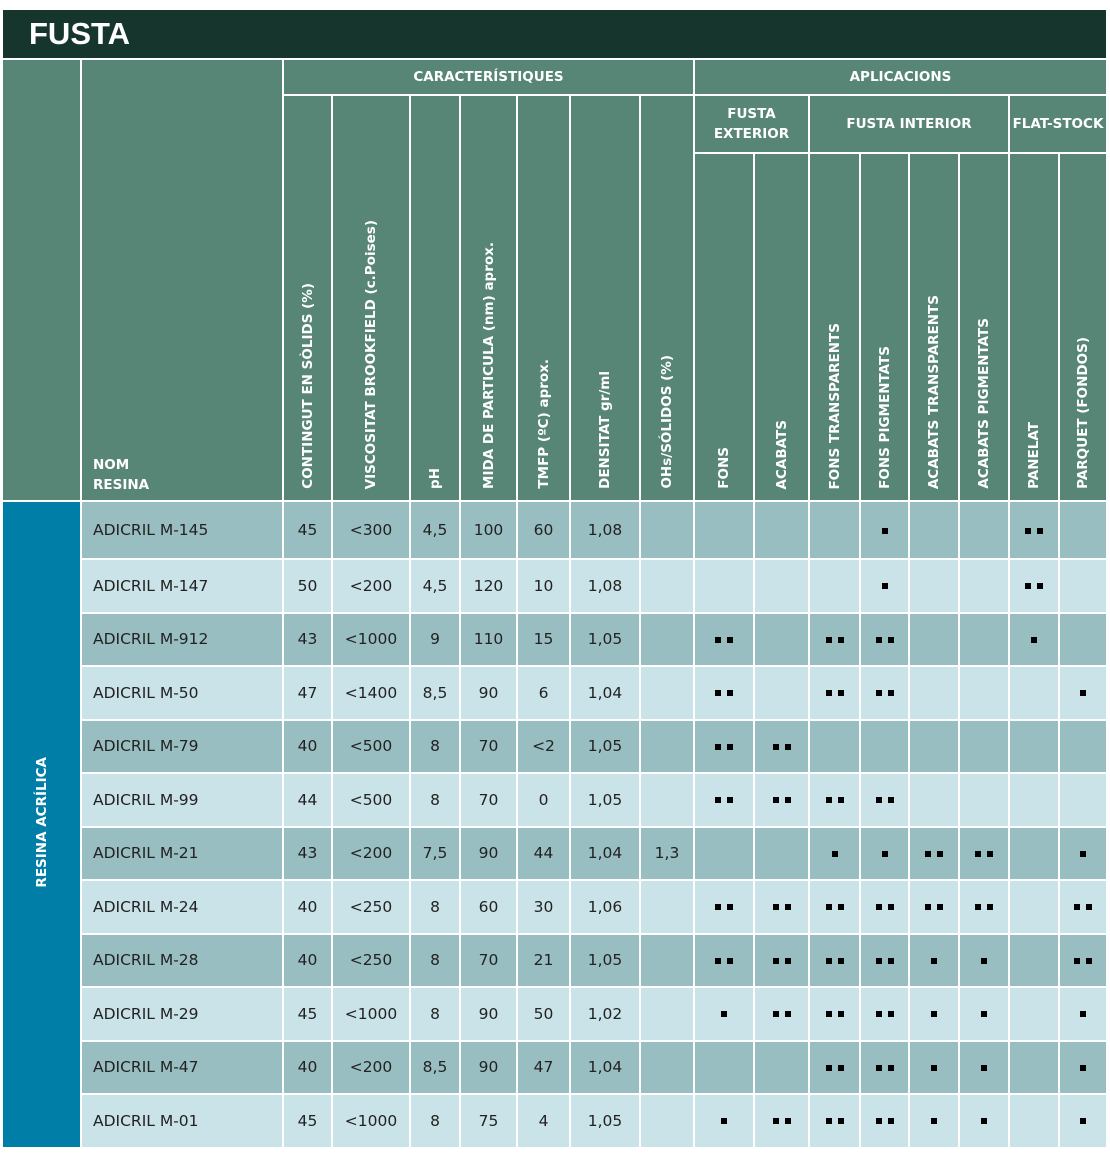 This screenshot has width=1110, height=1157. Describe the element at coordinates (884, 417) in the screenshot. I see `column-label: FONS PIGMENTATS` at that location.